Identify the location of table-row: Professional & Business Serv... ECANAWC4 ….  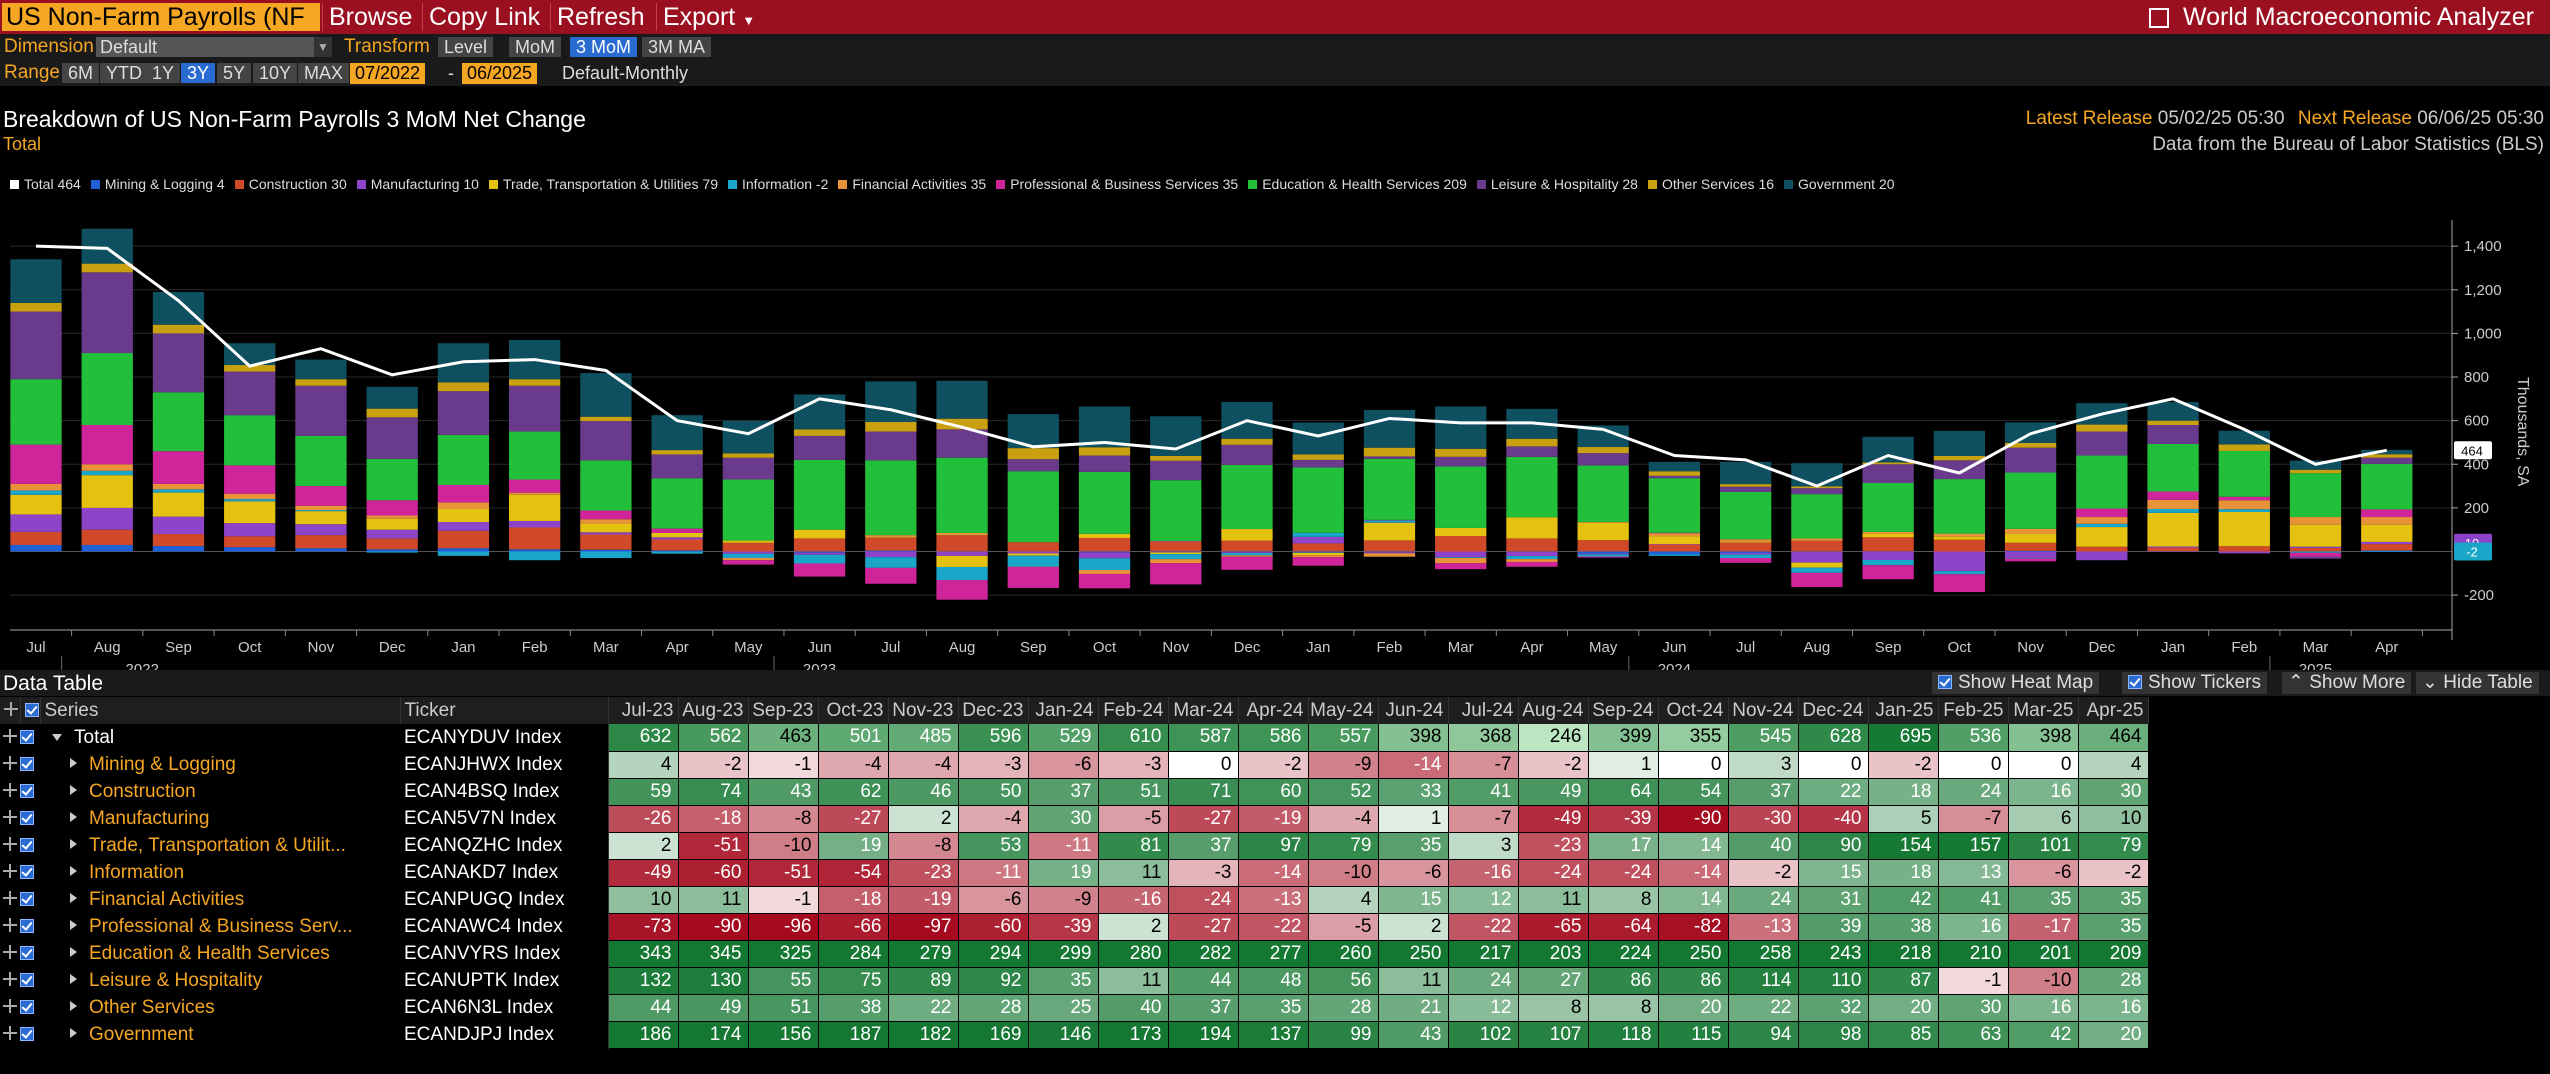
(1074, 927).